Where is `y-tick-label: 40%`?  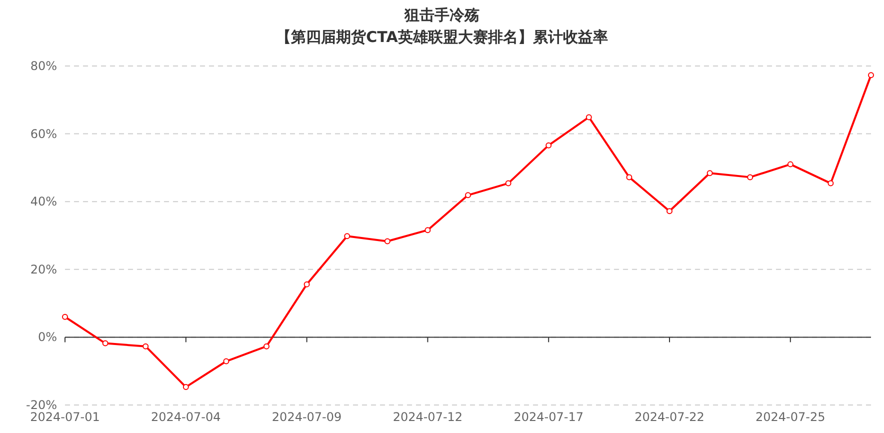
y-tick-label: 40% is located at coordinates (43, 201).